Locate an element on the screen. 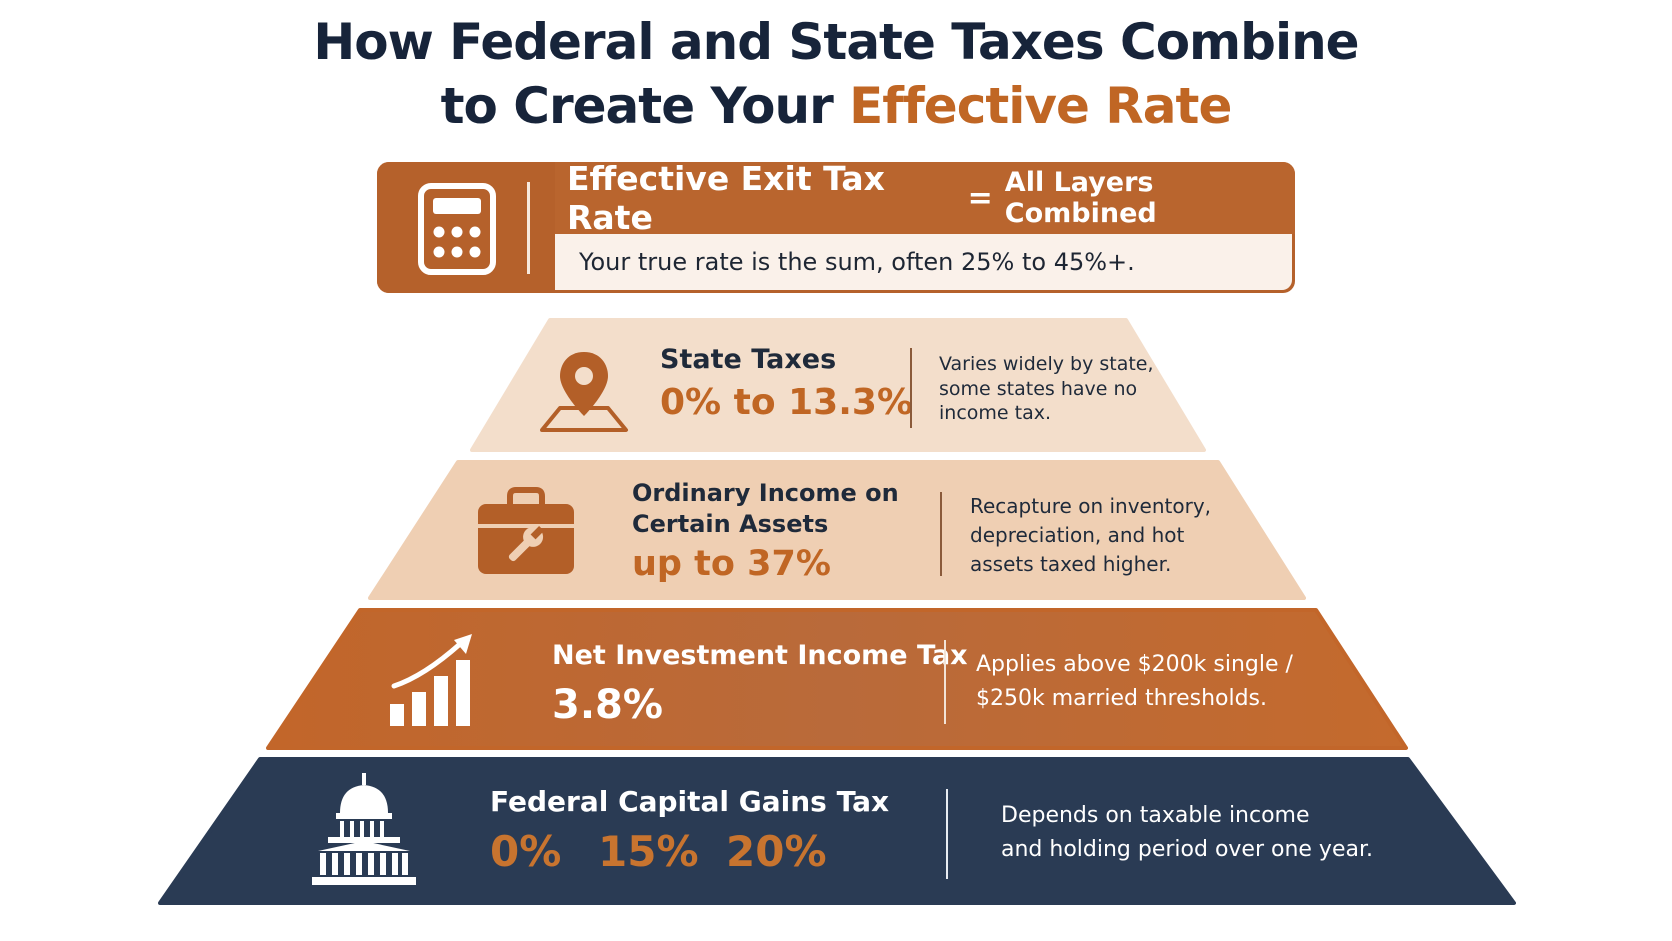 Image resolution: width=1672 pixels, height=941 pixels. desc-line: Varies widely by state, is located at coordinates (1046, 364).